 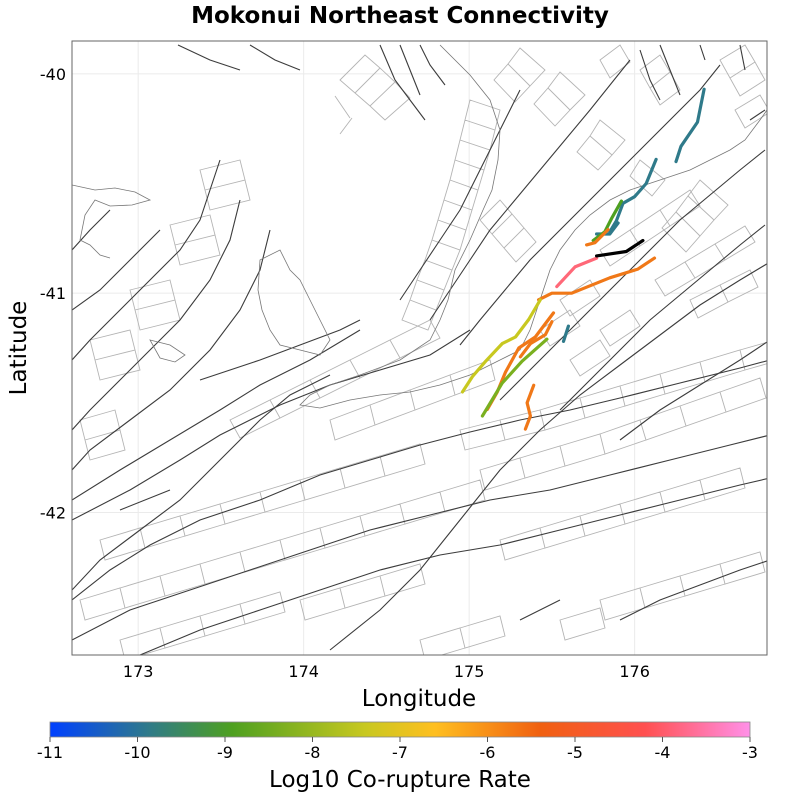 I want to click on colorbar-tick-label-3: -8, so click(x=313, y=752).